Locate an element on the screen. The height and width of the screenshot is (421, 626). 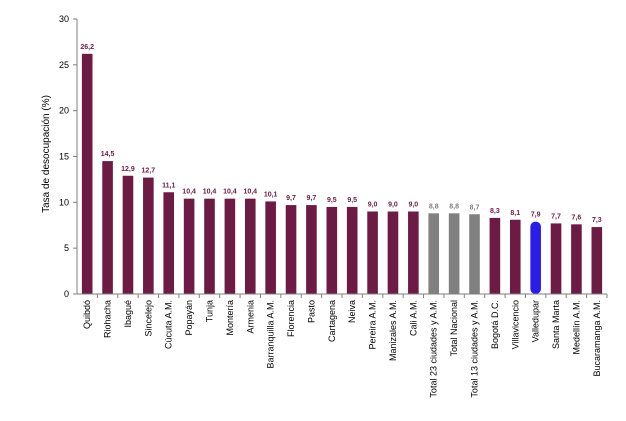
category-label: Tunja is located at coordinates (210, 311).